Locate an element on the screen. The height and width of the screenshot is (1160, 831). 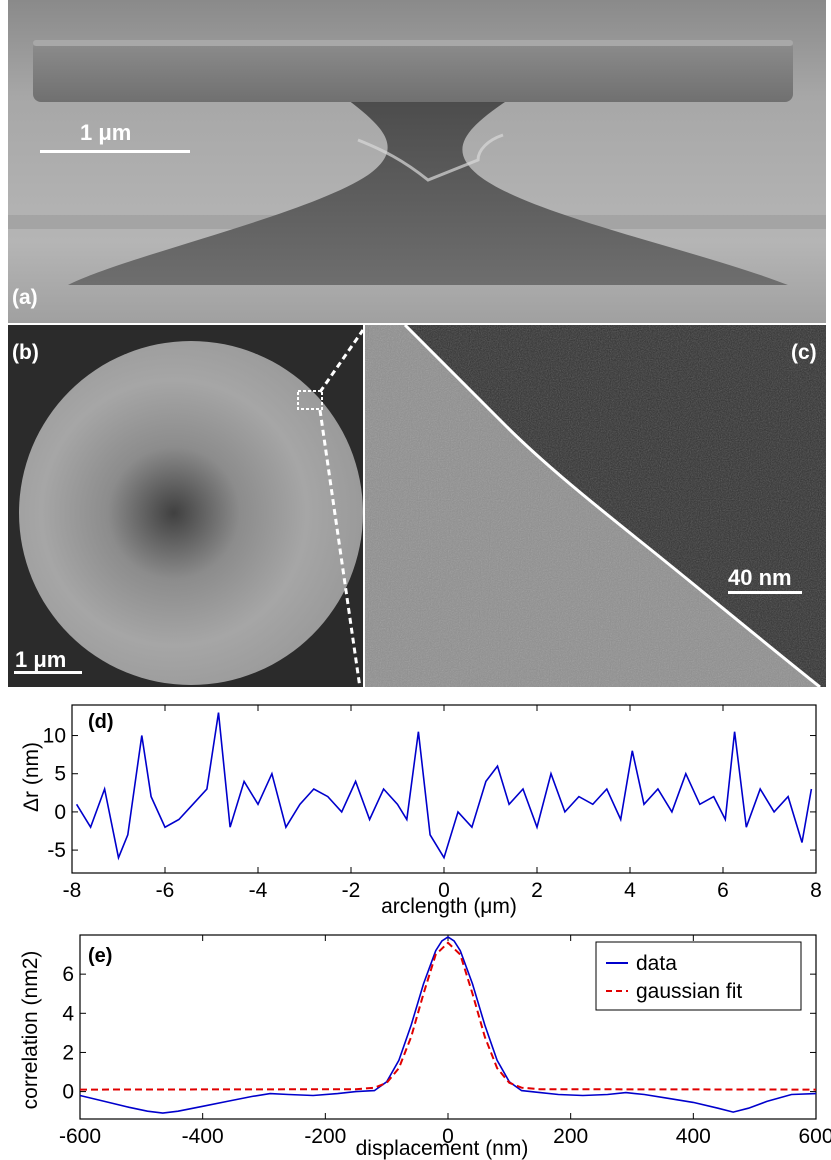
chart-d-xtick-label: -4 is located at coordinates (258, 890).